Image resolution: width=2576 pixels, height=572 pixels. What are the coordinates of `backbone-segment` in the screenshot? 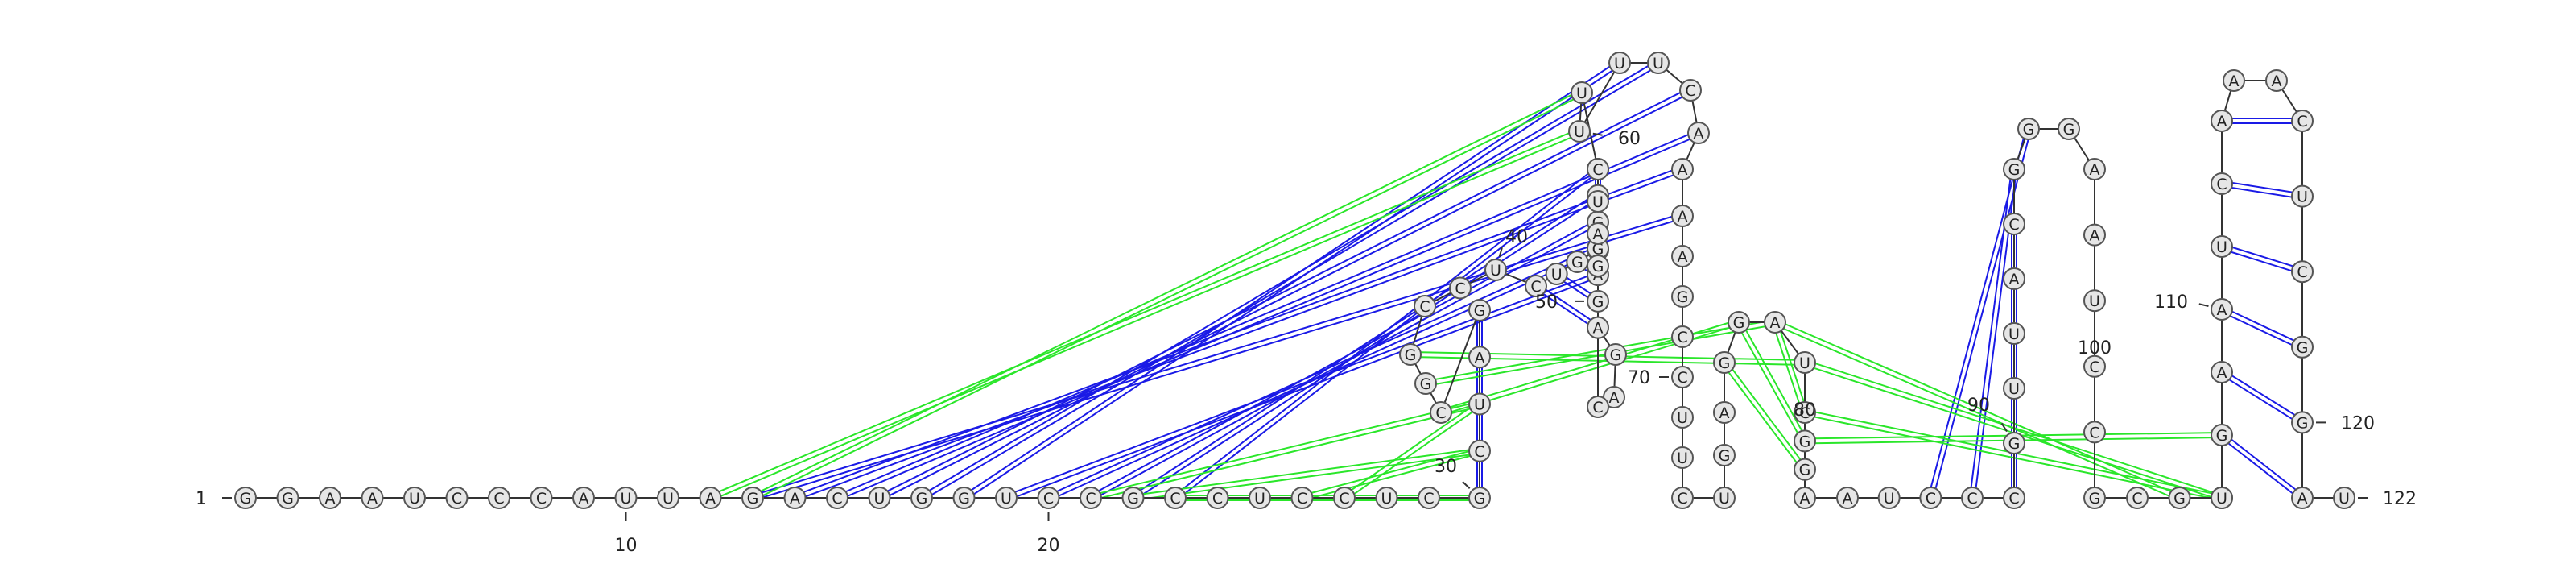 It's located at (1599, 97).